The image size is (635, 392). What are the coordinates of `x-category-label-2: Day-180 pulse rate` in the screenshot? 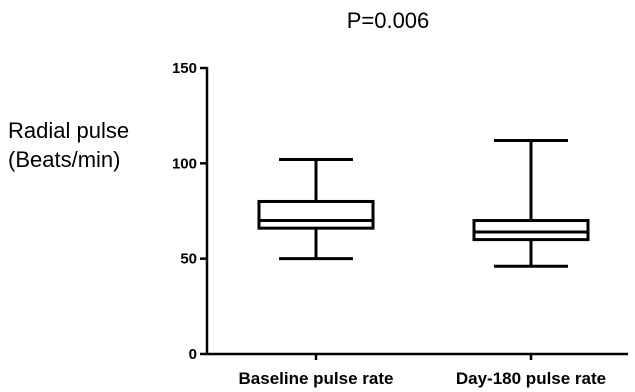 It's located at (531, 378).